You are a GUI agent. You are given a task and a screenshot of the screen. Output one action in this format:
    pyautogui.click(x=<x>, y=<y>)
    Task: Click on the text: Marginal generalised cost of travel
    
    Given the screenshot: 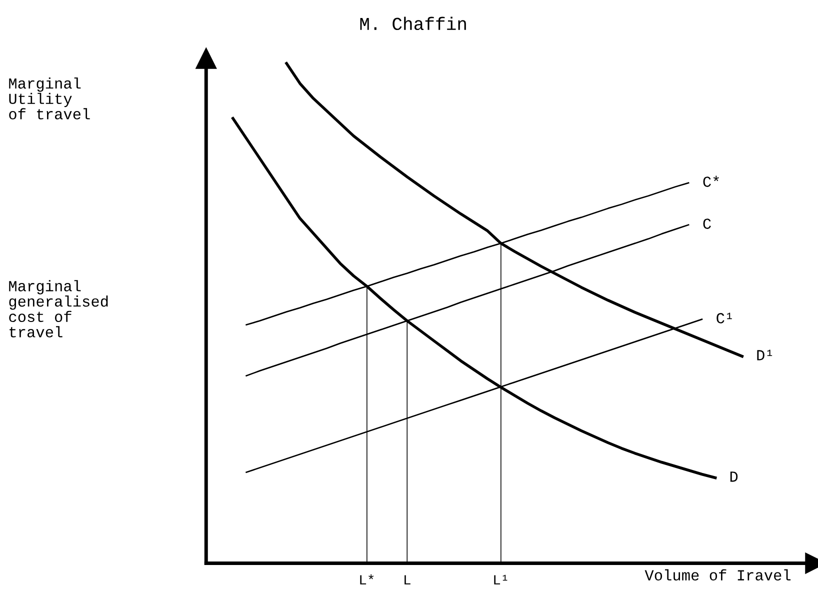 What is the action you would take?
    pyautogui.click(x=58, y=309)
    